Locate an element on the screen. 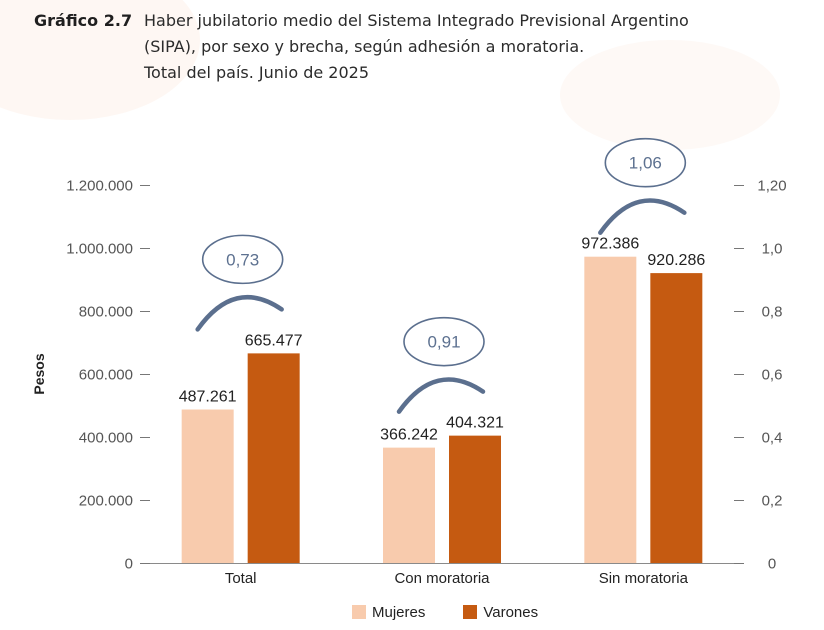  legend-label-varones: Varones is located at coordinates (511, 612).